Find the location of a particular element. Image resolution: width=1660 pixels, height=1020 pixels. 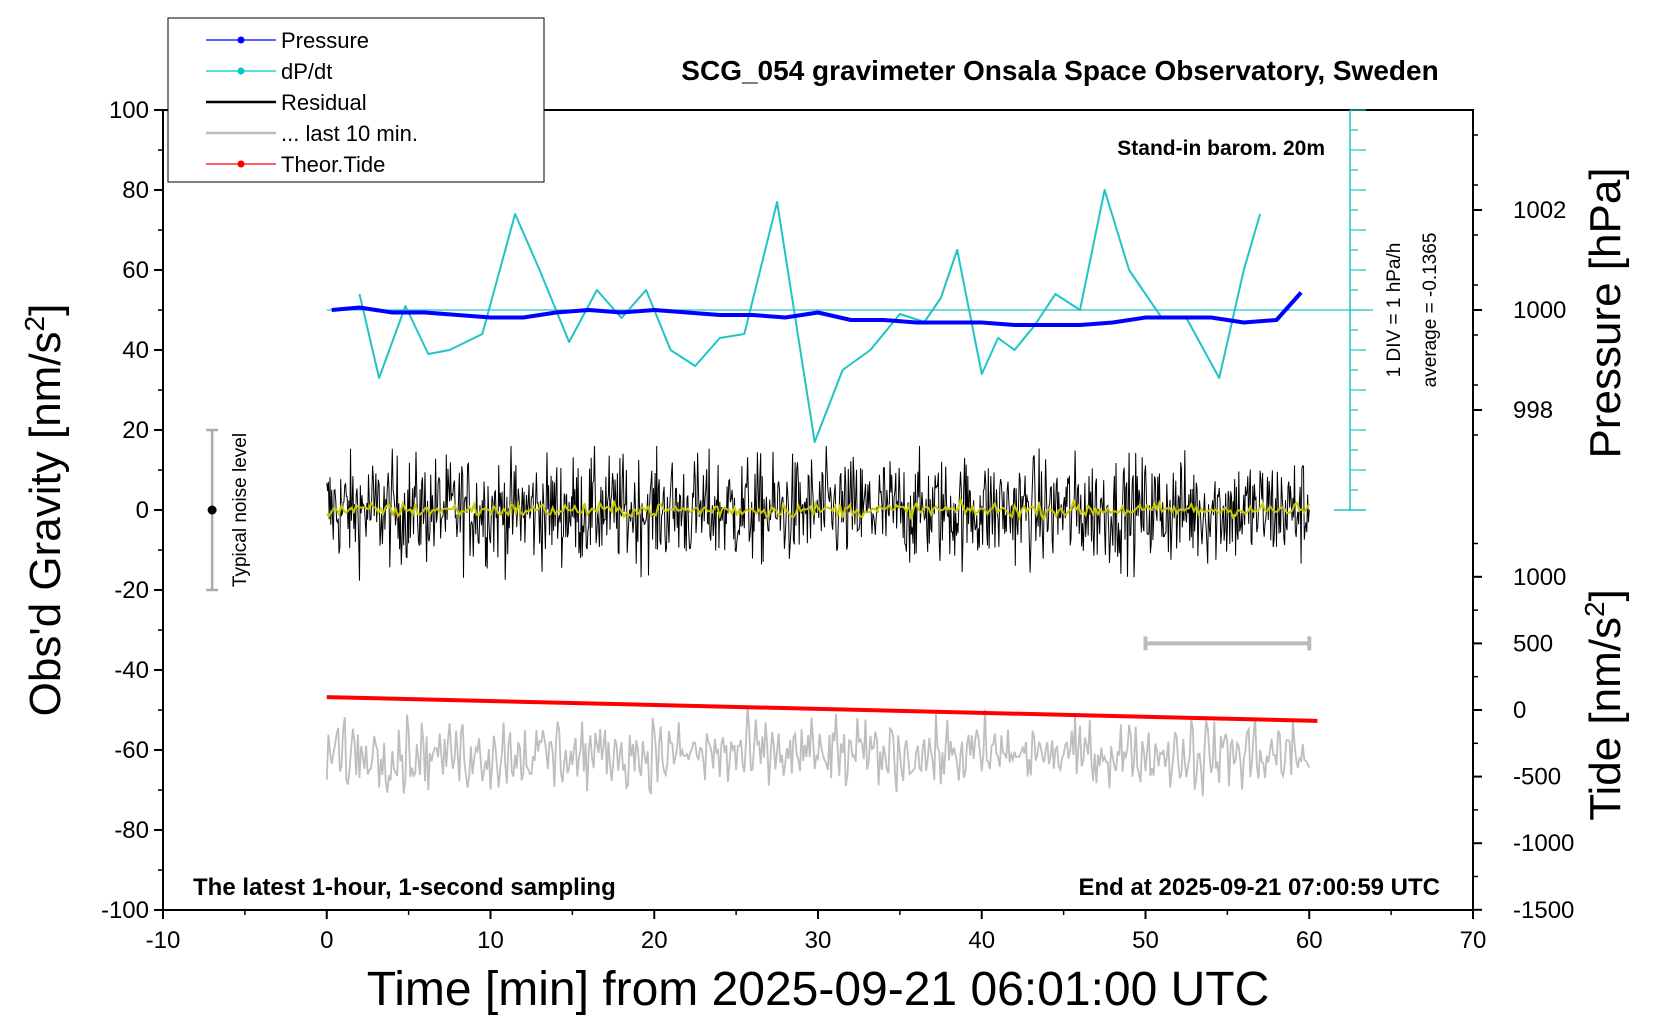

x-tick-label: 30 is located at coordinates (818, 940).